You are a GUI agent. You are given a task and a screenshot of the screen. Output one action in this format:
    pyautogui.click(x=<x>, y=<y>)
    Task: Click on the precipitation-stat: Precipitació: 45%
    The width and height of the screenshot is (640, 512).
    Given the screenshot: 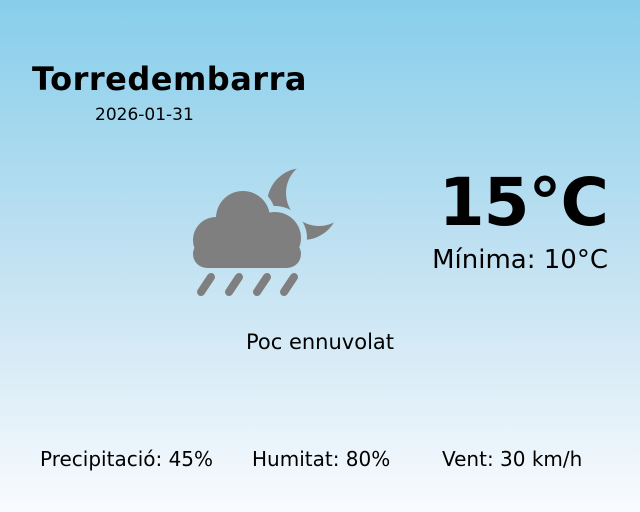 What is the action you would take?
    pyautogui.click(x=127, y=459)
    